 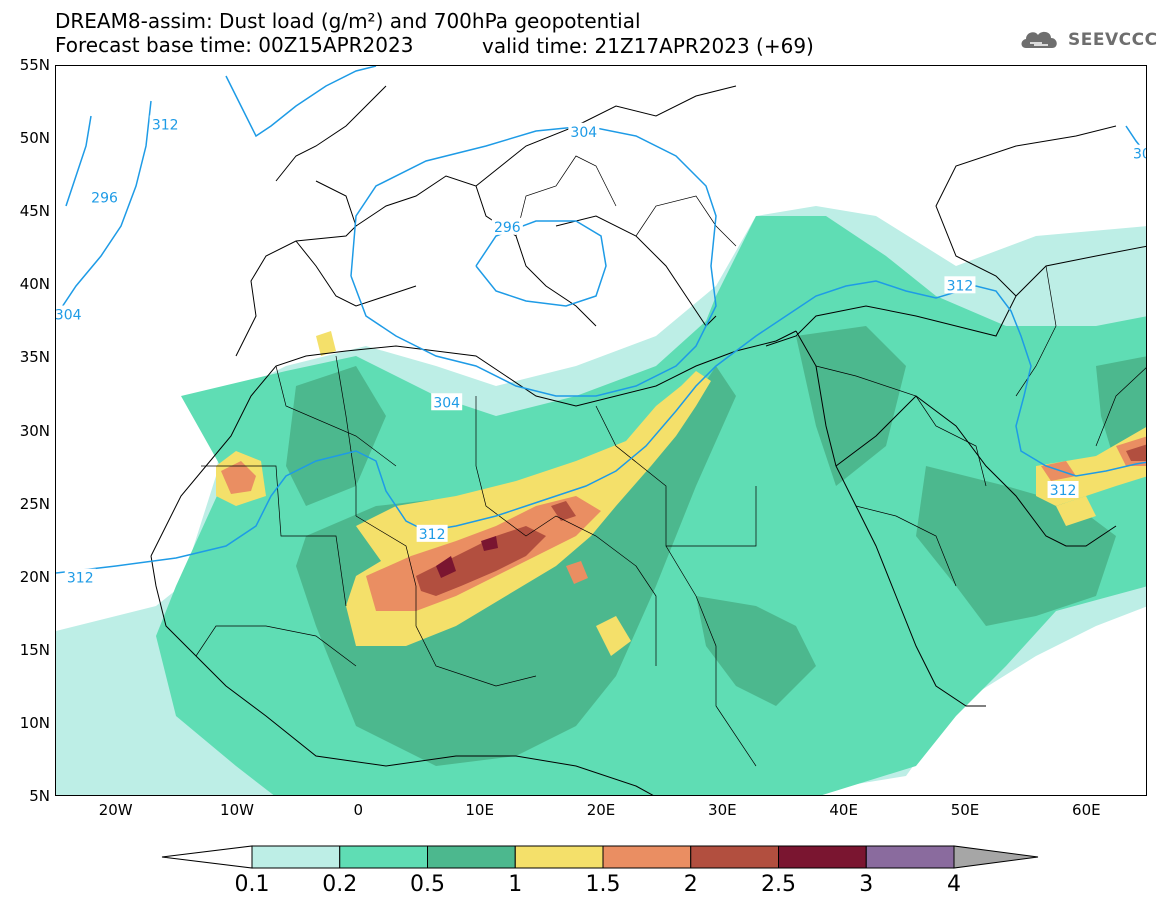 I want to click on dust-level-2.5, so click(x=446, y=567).